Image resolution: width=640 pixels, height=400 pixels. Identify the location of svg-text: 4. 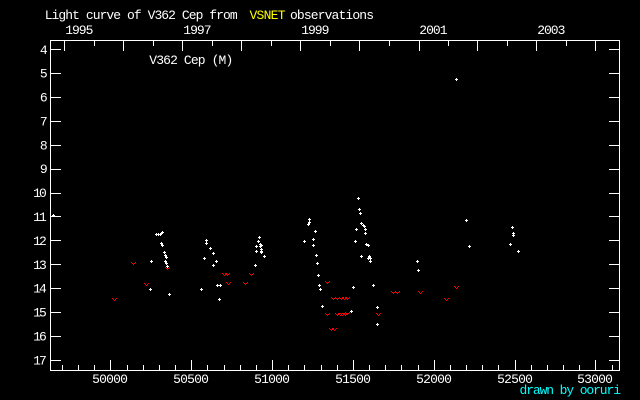
(44, 50).